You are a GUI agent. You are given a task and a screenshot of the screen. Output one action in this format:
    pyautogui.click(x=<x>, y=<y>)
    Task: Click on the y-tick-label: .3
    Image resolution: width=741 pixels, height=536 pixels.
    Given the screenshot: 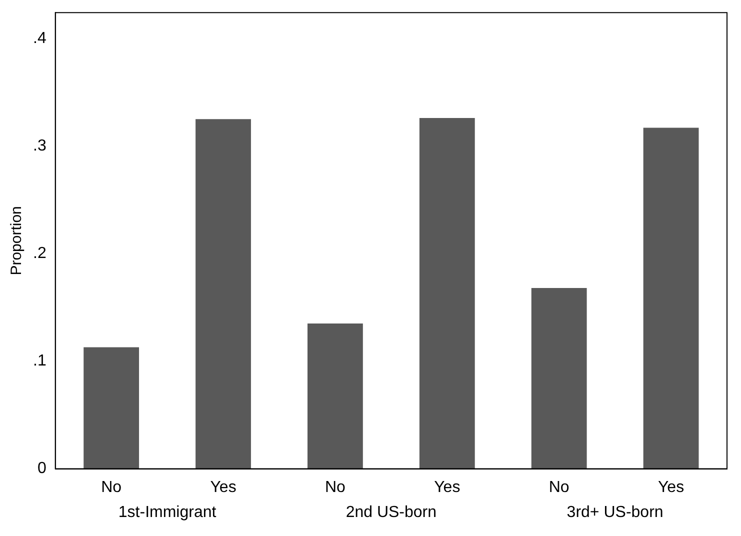 What is the action you would take?
    pyautogui.click(x=39, y=145)
    